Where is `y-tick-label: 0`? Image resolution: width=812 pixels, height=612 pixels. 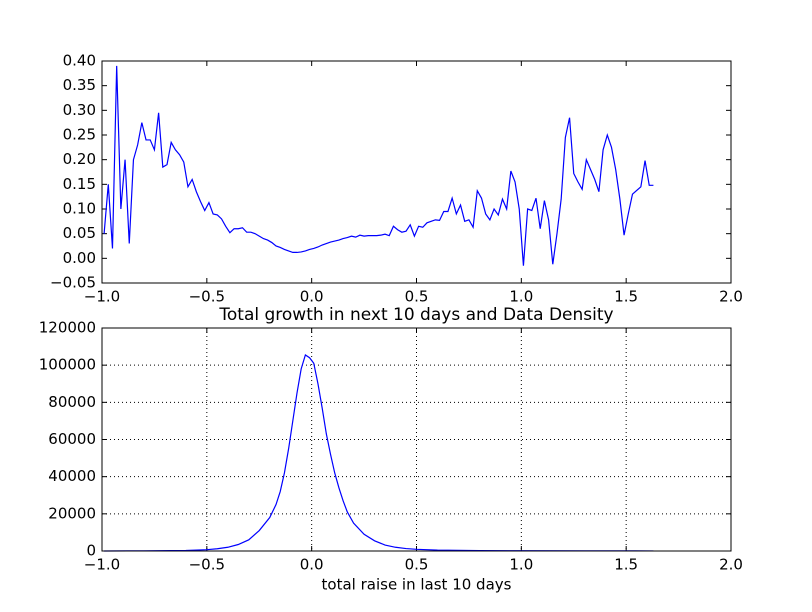 y-tick-label: 0 is located at coordinates (91, 551).